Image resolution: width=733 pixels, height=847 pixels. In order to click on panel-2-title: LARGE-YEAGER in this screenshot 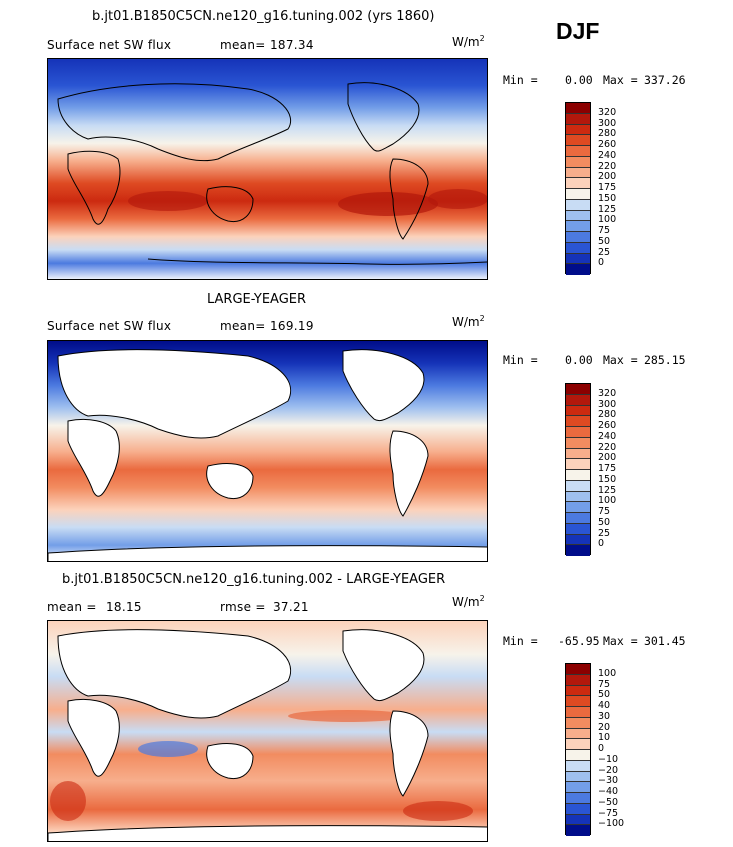, I will do `click(257, 299)`.